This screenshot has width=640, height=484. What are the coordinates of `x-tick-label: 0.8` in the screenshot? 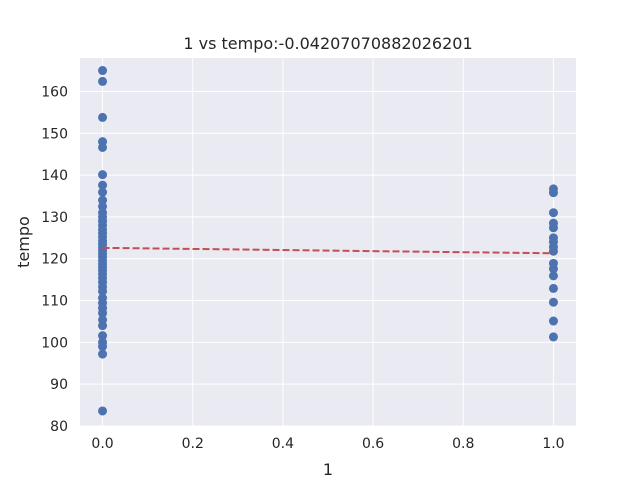 It's located at (463, 444).